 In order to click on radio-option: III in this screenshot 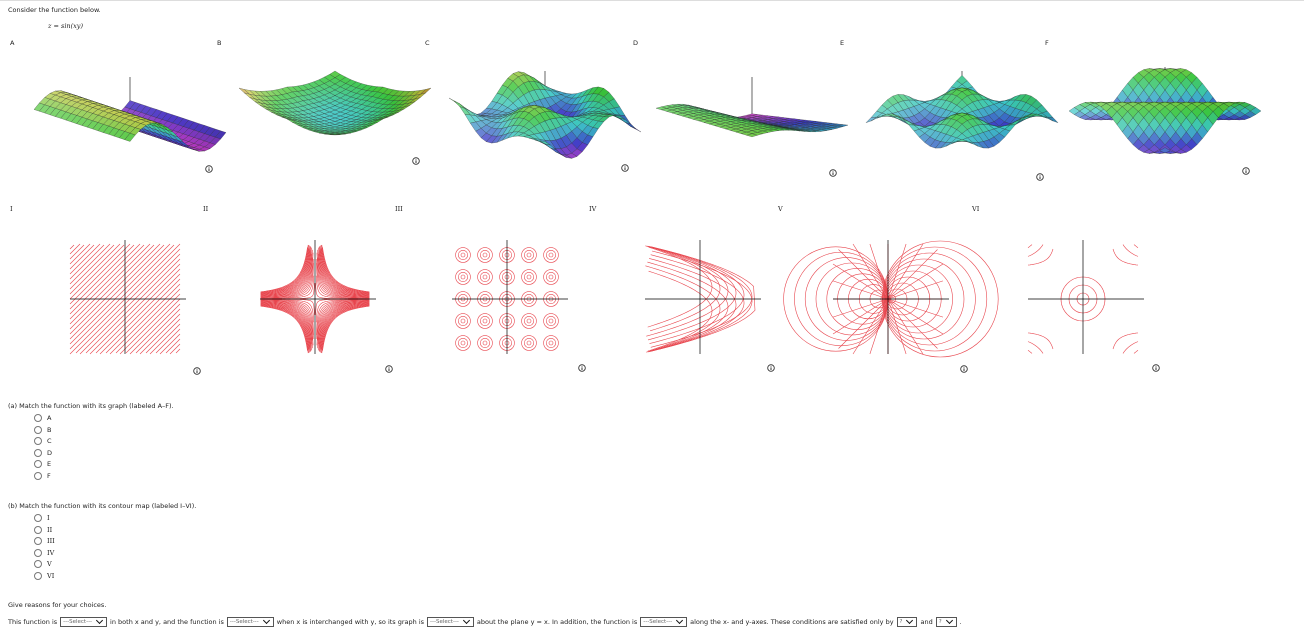, I will do `click(44, 541)`.